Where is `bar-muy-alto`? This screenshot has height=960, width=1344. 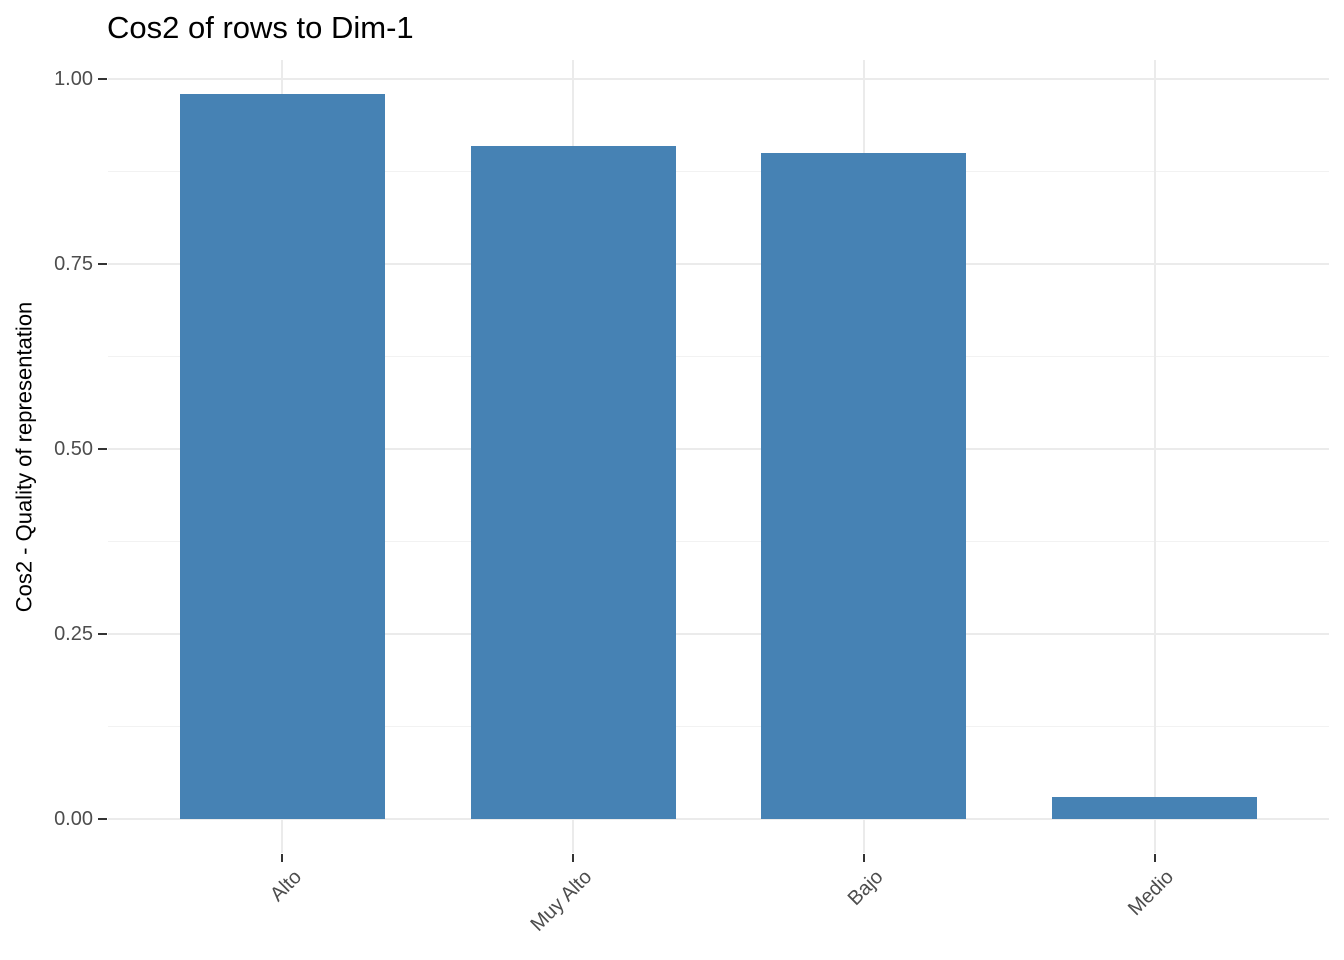
bar-muy-alto is located at coordinates (573, 482).